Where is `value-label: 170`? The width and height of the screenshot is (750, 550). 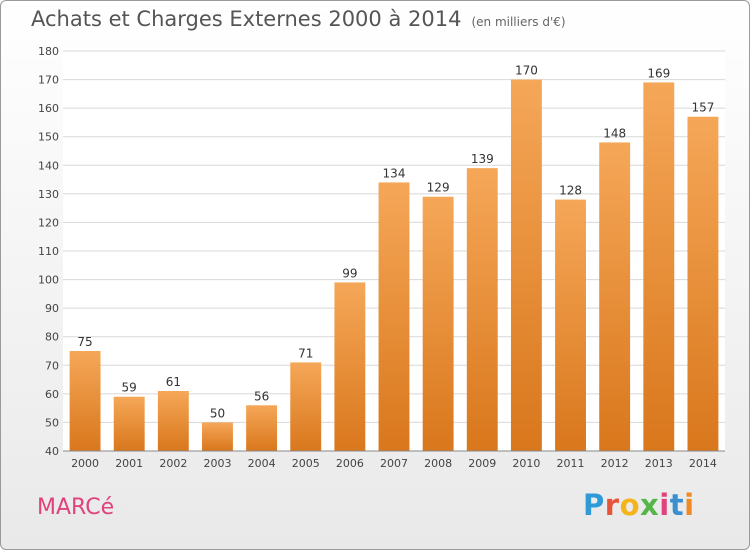
value-label: 170 is located at coordinates (526, 71).